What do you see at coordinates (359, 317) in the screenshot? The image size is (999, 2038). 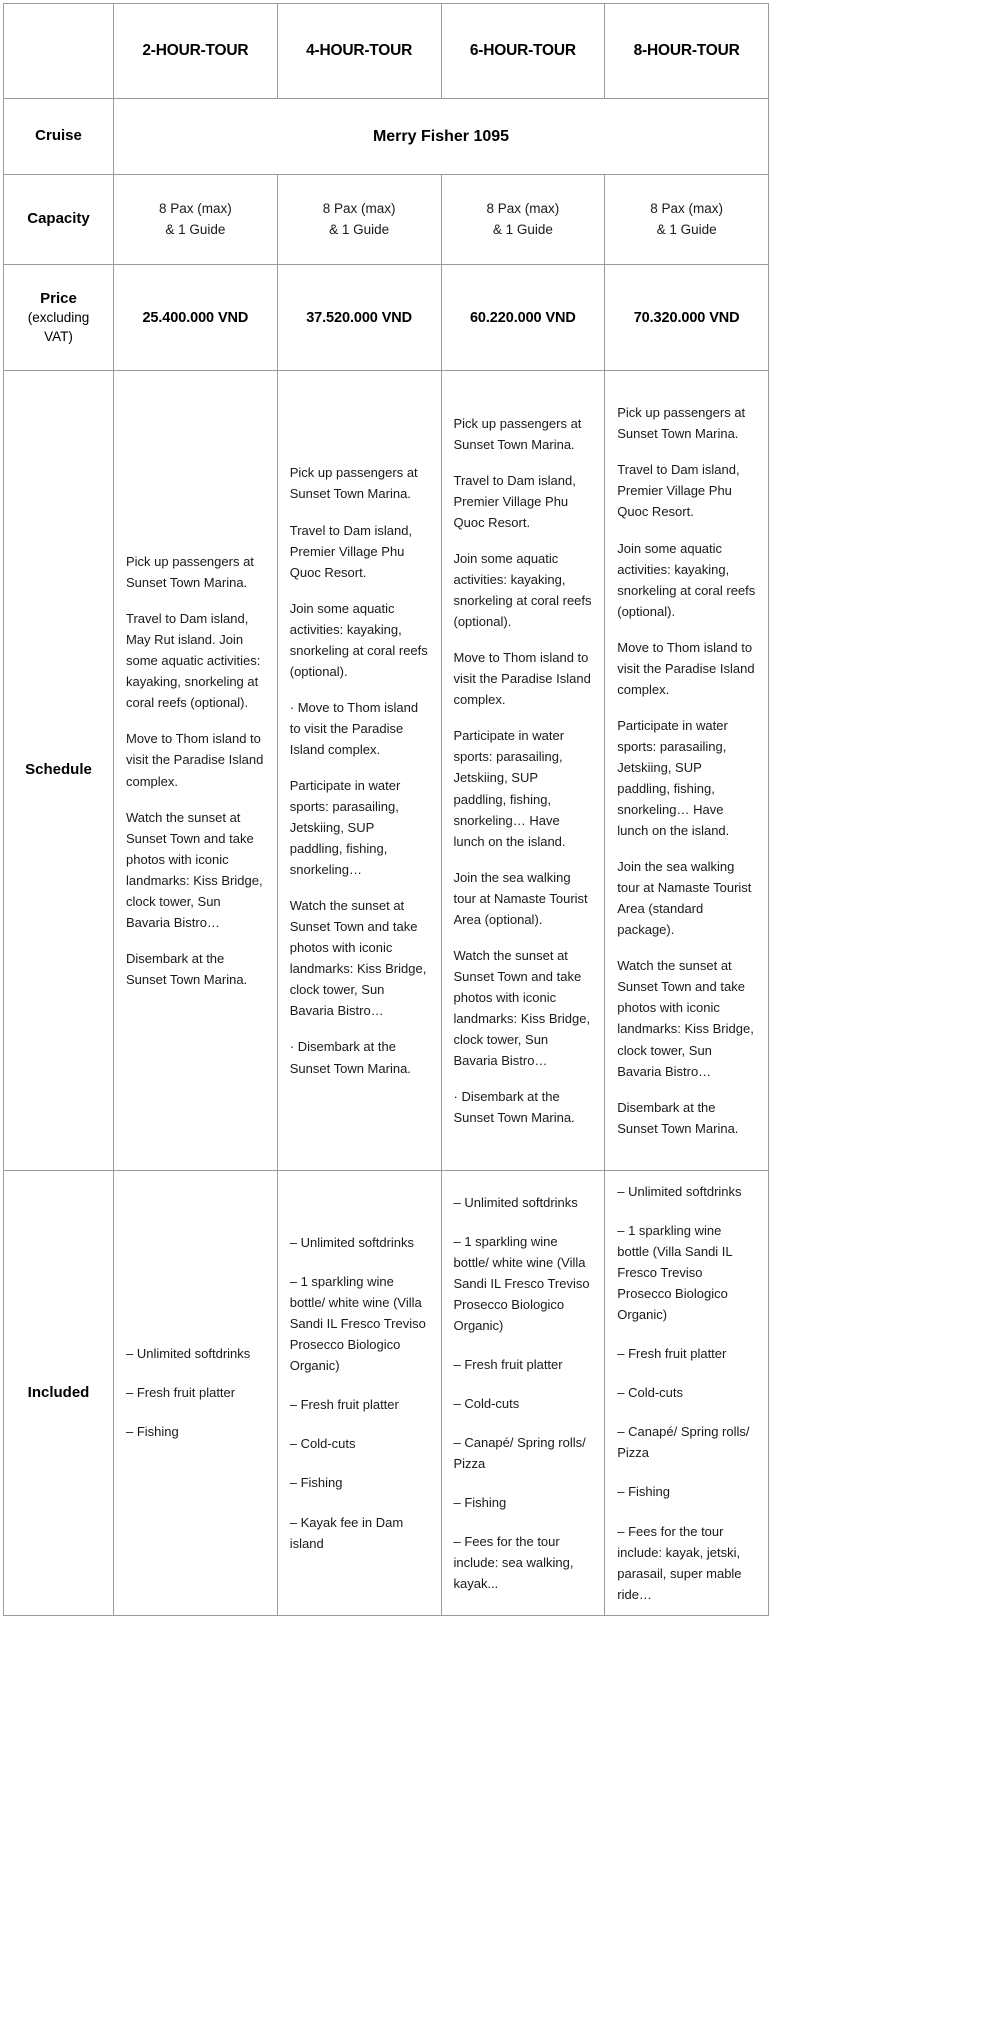 I see `price-cell-tour4: 37.520.000 VND` at bounding box center [359, 317].